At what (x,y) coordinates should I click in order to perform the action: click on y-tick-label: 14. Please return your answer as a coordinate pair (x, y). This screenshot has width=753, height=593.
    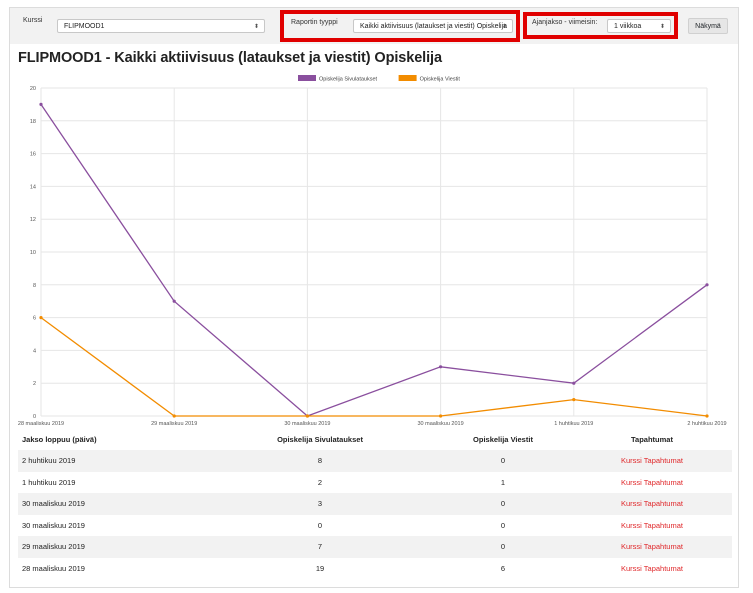
    Looking at the image, I should click on (33, 187).